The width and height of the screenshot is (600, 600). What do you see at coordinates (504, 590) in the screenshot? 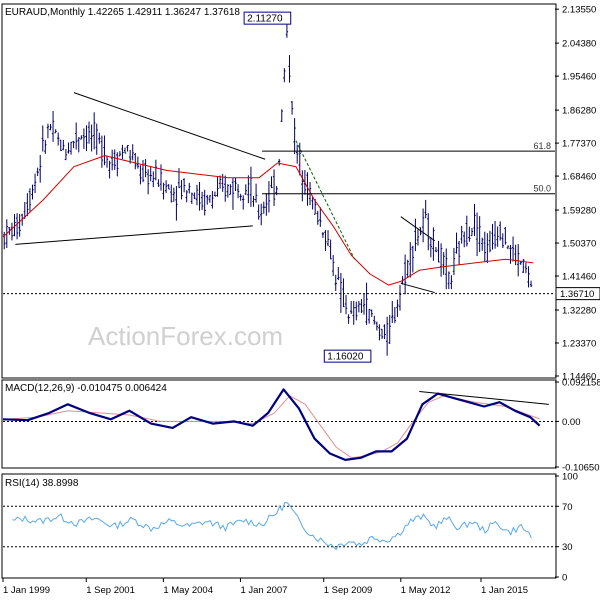
I see `x-tick-label: 1 Jan 2015` at bounding box center [504, 590].